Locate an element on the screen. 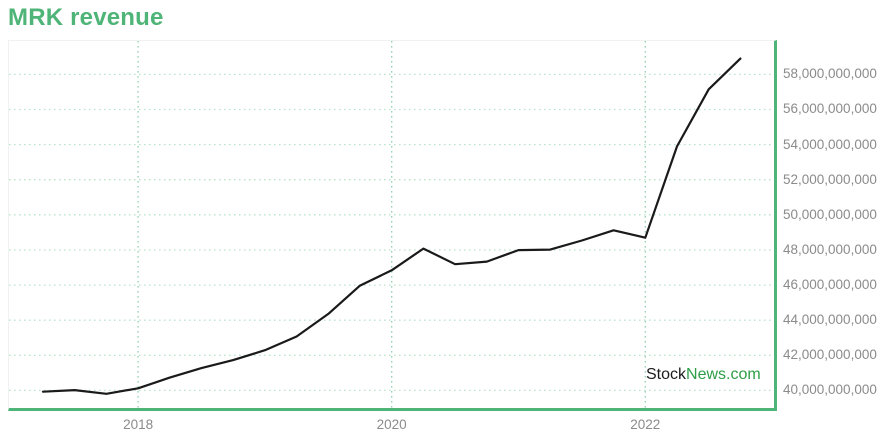 The width and height of the screenshot is (880, 440). watermark-link: StockNews.com is located at coordinates (703, 375).